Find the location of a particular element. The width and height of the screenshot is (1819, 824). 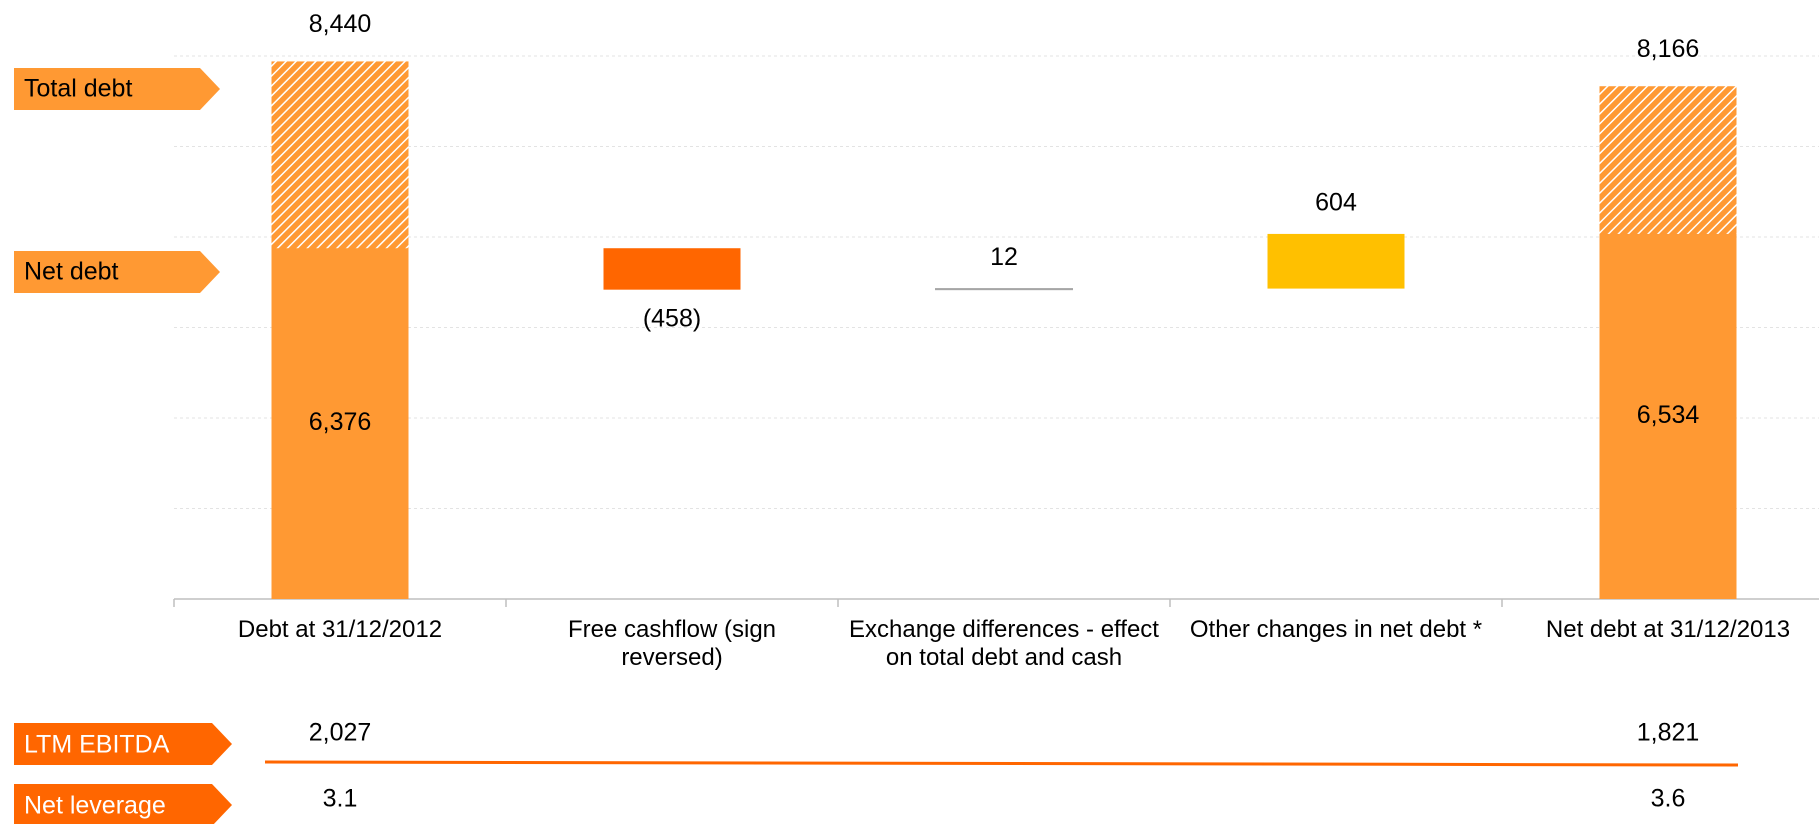

value-label: 8,166 is located at coordinates (1668, 49).